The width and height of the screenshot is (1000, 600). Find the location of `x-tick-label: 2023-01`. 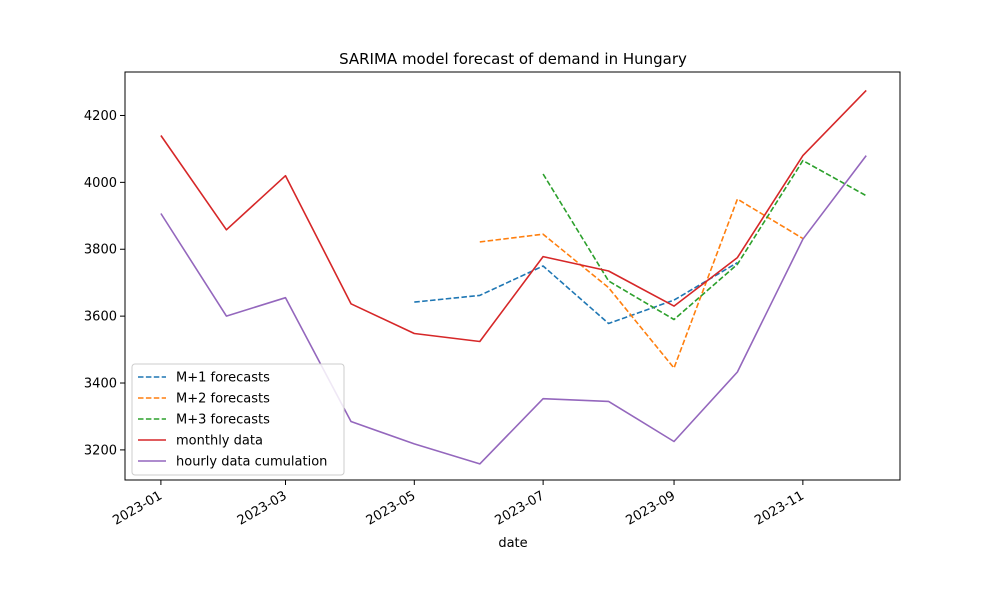

x-tick-label: 2023-01 is located at coordinates (137, 508).